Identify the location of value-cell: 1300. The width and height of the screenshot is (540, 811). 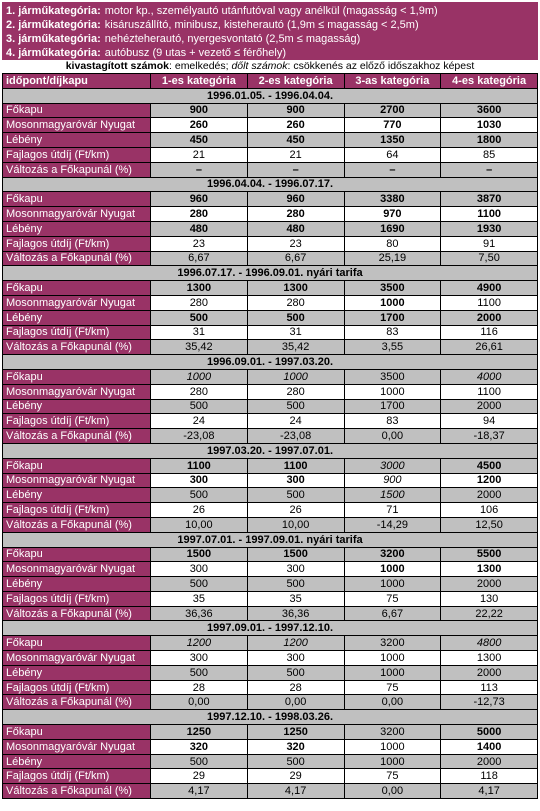
(295, 288).